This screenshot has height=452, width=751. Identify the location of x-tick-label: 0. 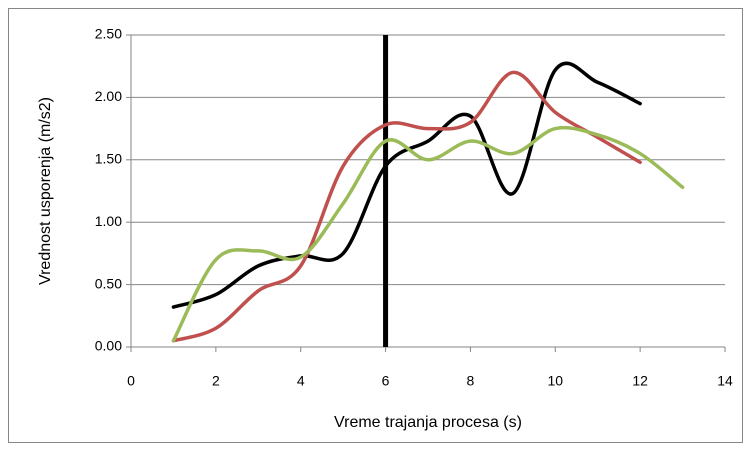
(131, 381).